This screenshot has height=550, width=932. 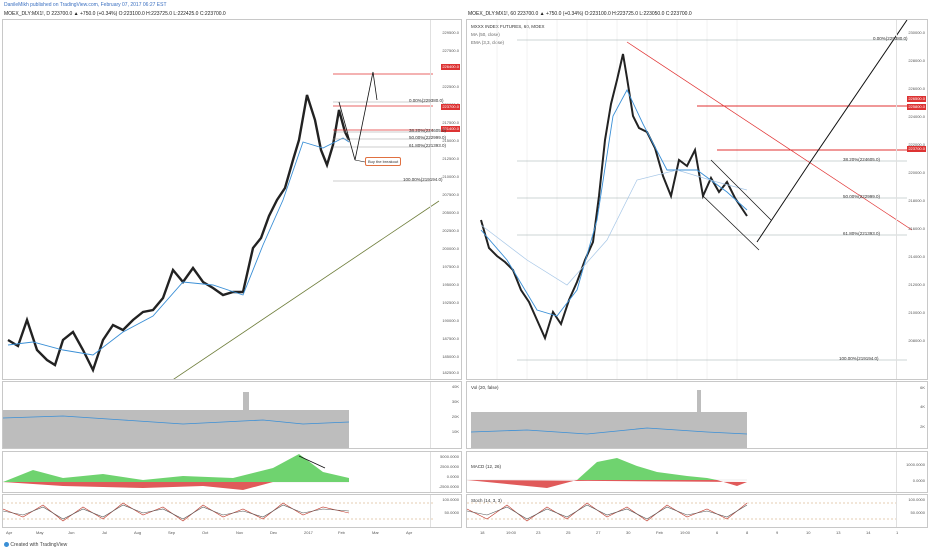 What do you see at coordinates (697, 511) in the screenshot?
I see `right-stoch-pane: Stoch (14, 3, 3) 100.0000 50.0000` at bounding box center [697, 511].